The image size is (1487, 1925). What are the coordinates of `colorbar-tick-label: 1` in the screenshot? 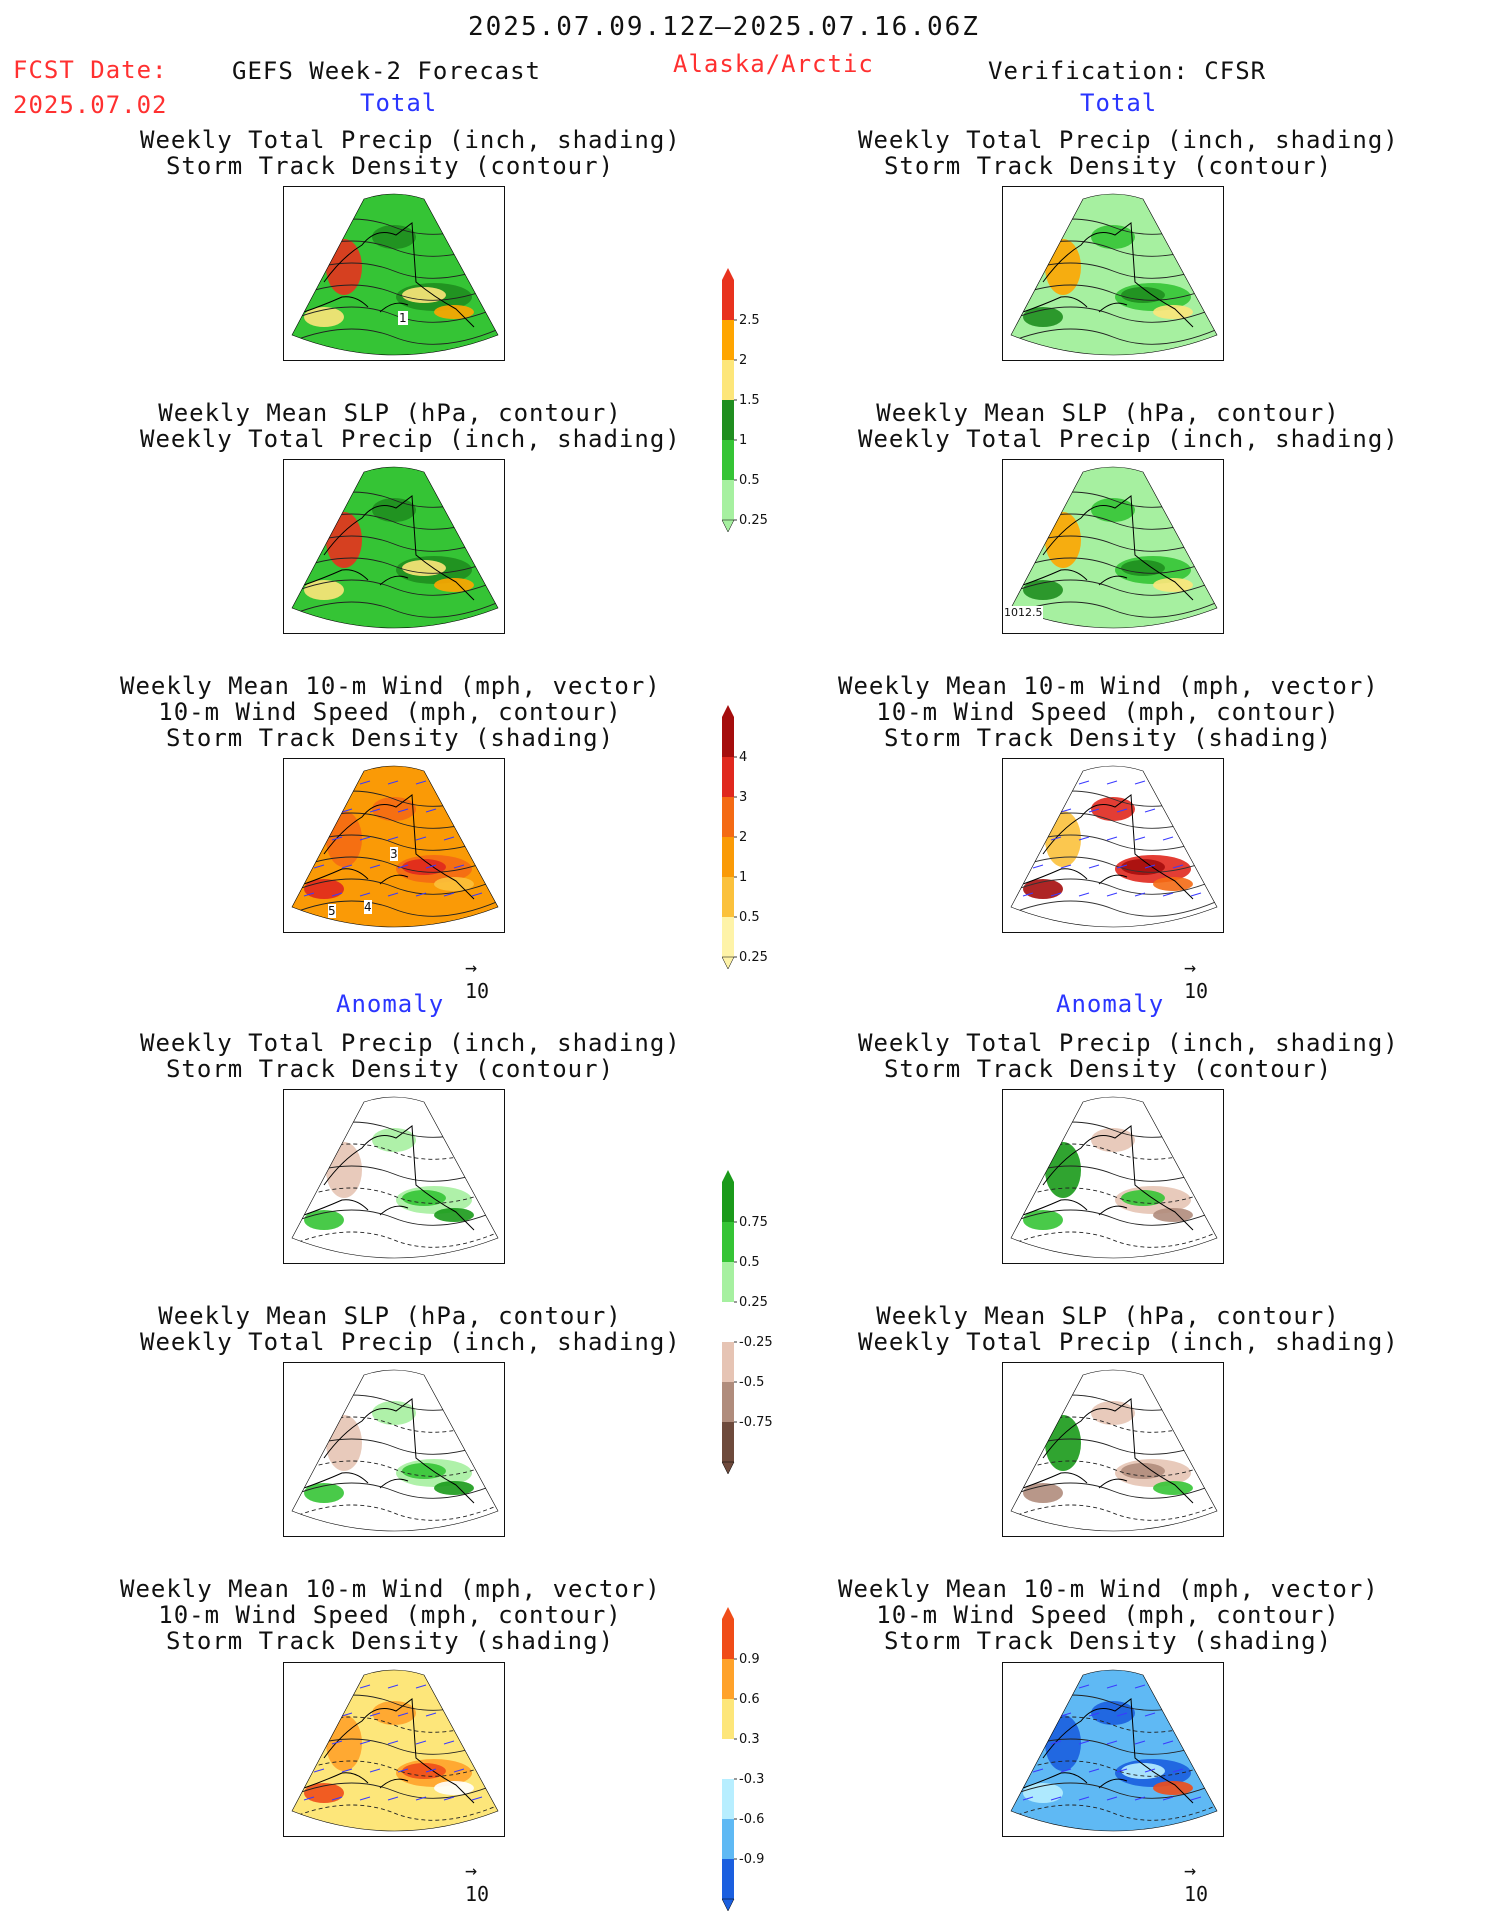 It's located at (743, 440).